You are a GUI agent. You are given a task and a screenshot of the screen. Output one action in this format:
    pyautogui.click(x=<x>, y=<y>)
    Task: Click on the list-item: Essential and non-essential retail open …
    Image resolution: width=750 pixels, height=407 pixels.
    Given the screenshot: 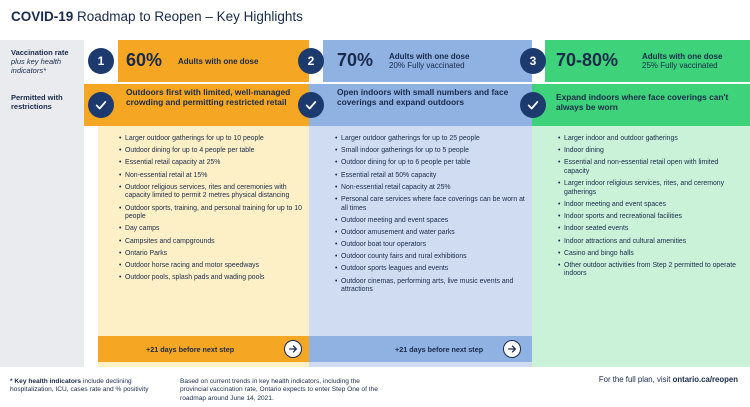 What is the action you would take?
    pyautogui.click(x=648, y=167)
    